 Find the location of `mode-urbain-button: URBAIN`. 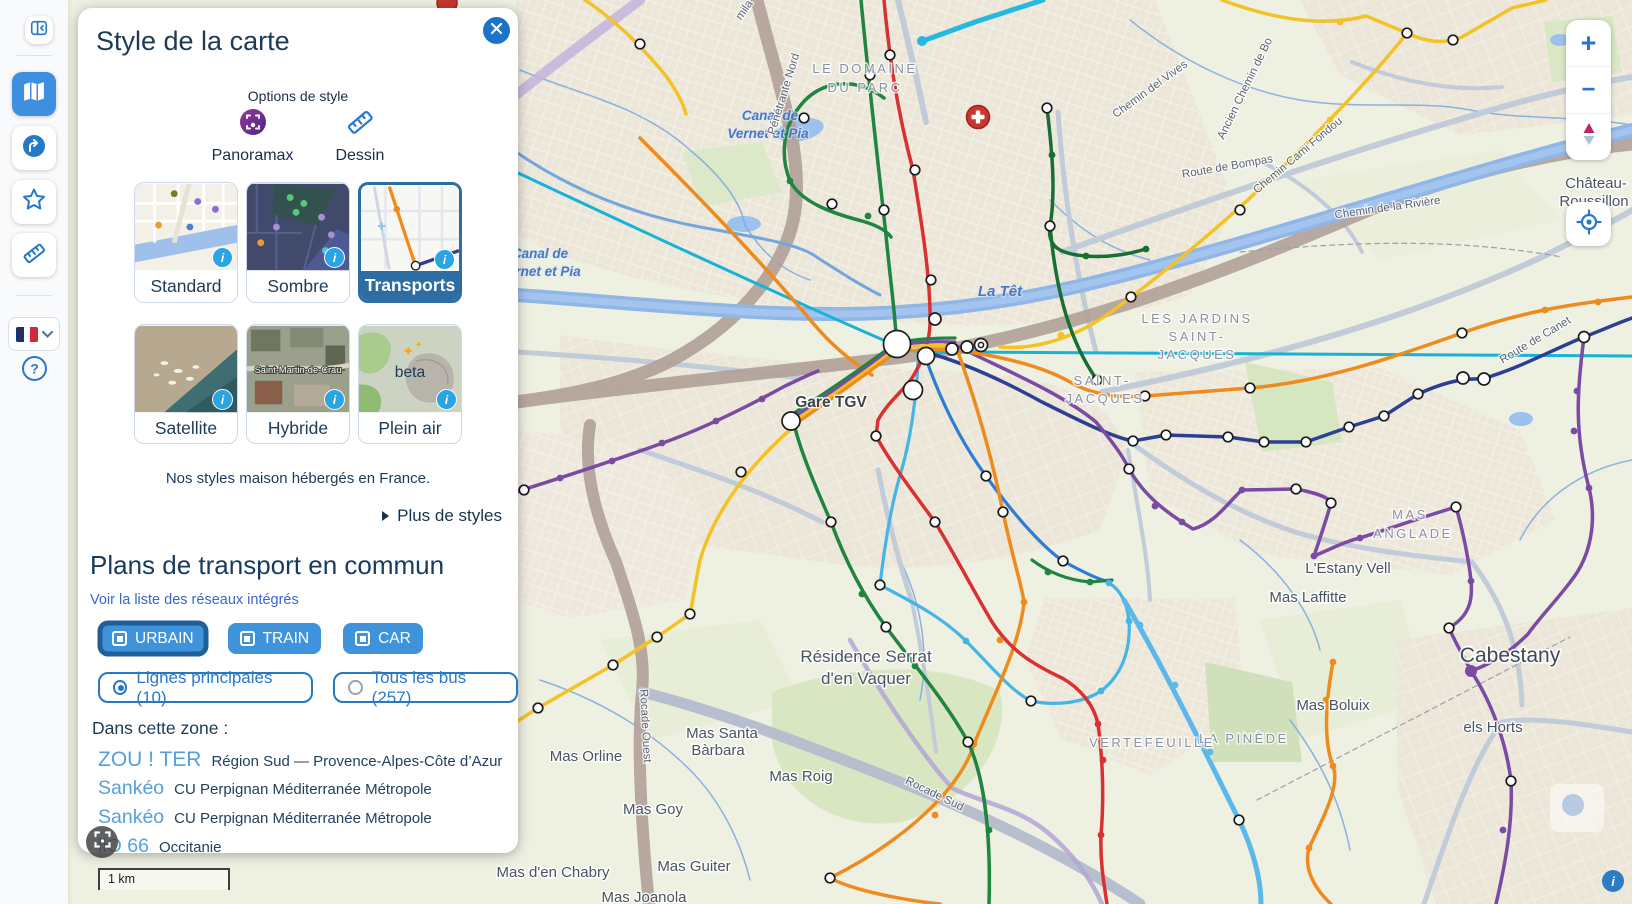

mode-urbain-button: URBAIN is located at coordinates (153, 638).